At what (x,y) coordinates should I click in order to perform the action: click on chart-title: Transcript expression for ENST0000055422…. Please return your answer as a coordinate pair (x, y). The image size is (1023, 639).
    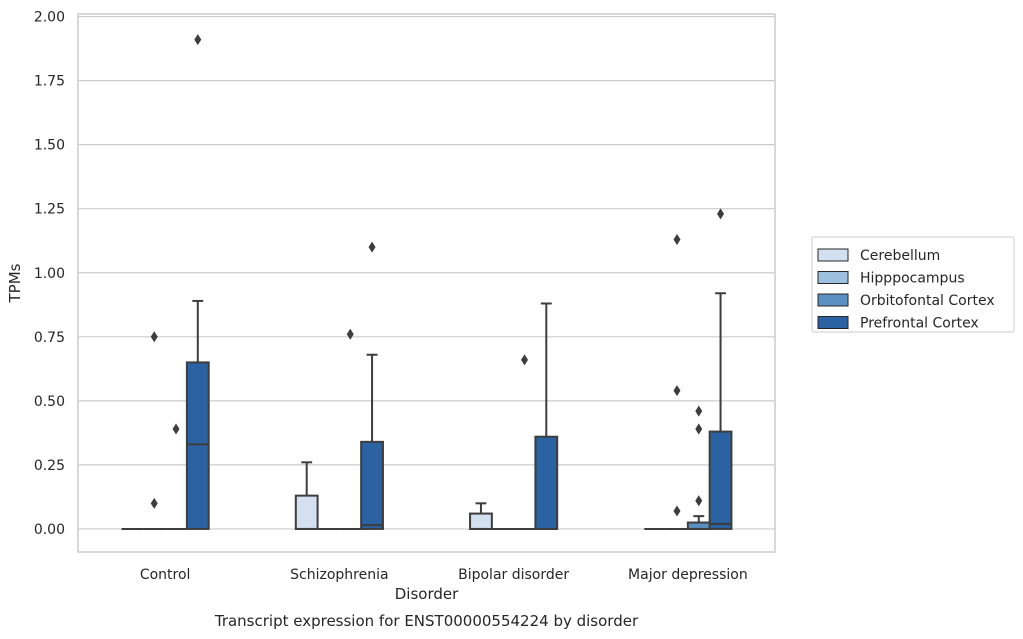
    Looking at the image, I should click on (426, 621).